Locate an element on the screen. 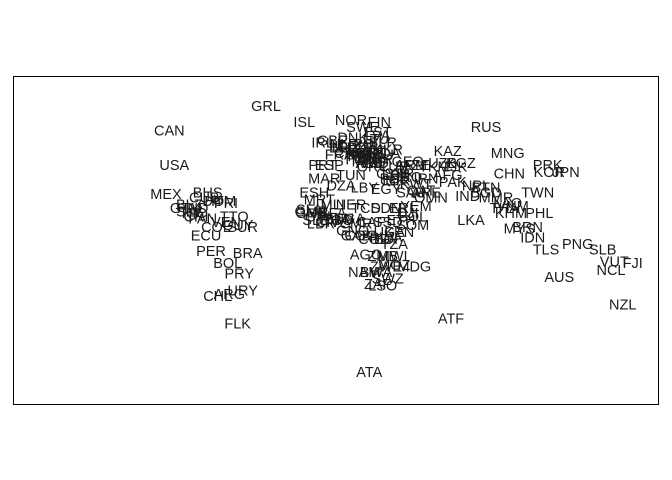 Image resolution: width=672 pixels, height=480 pixels. point-label-cod: COD is located at coordinates (374, 240).